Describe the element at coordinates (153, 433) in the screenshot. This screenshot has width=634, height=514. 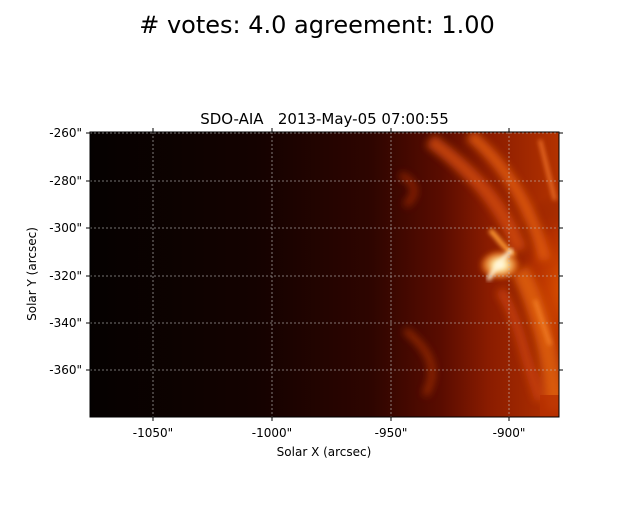
I see `x-tick-label: -1050"` at that location.